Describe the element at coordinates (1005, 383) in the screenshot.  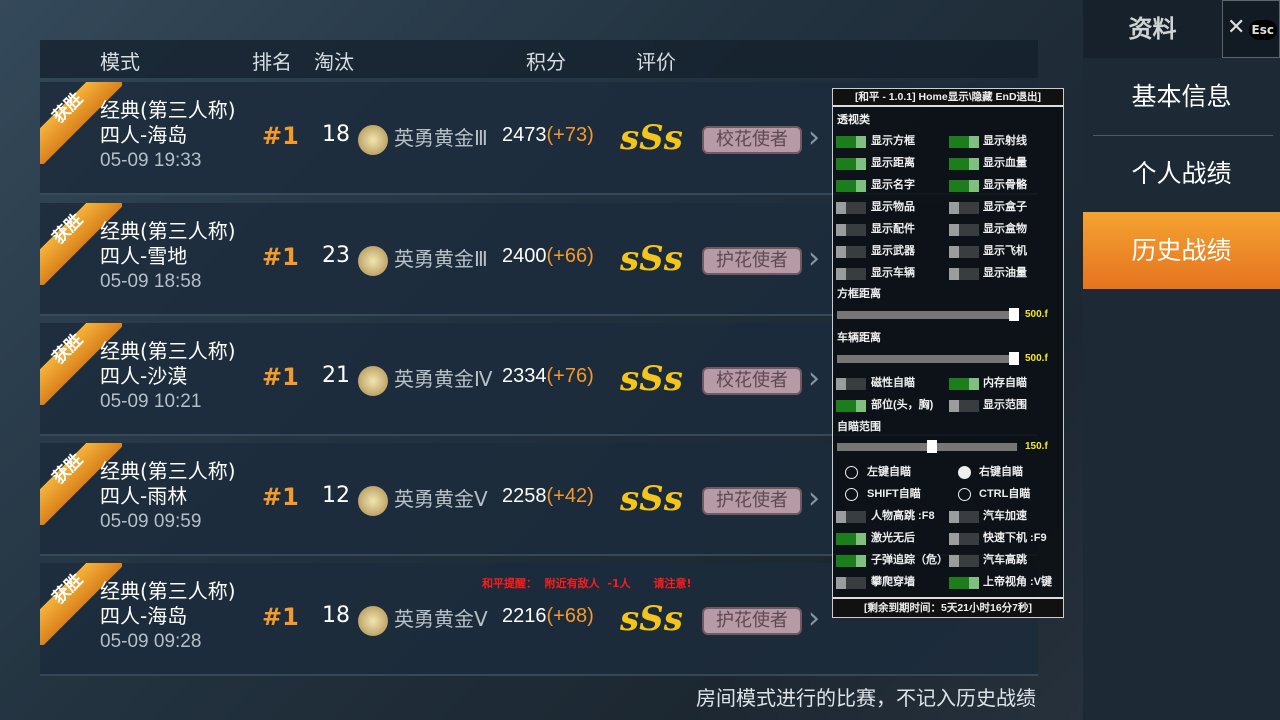
I see `toggle-label: 内存自瞄` at that location.